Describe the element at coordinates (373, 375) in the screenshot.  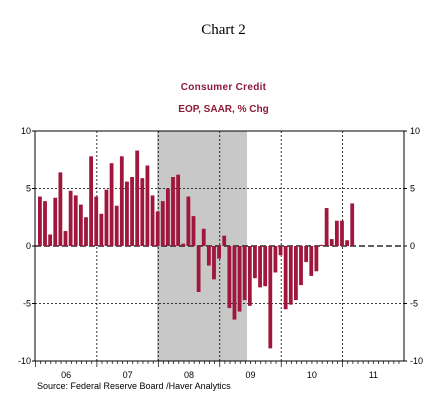
I see `x-tick-label: 11` at that location.